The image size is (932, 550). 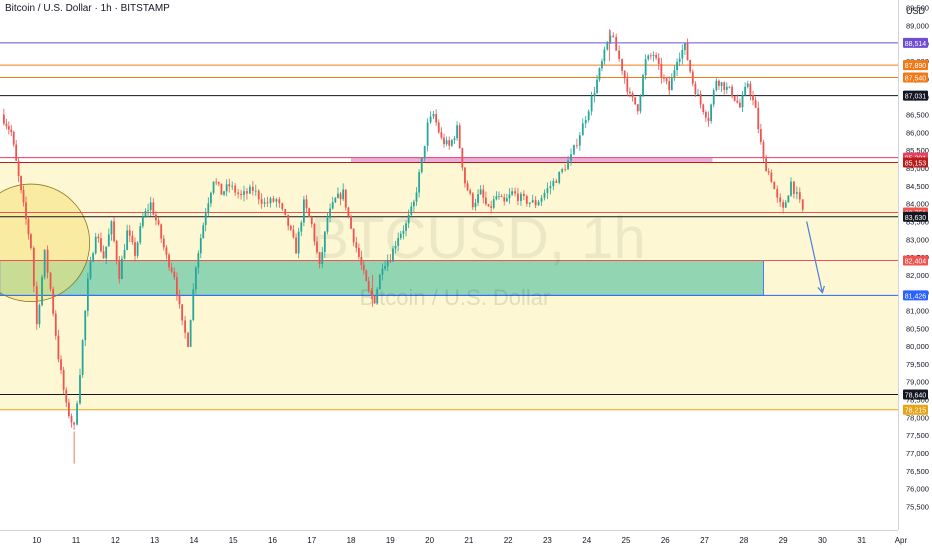 I want to click on price-tick-label: 76,000, so click(x=917, y=489).